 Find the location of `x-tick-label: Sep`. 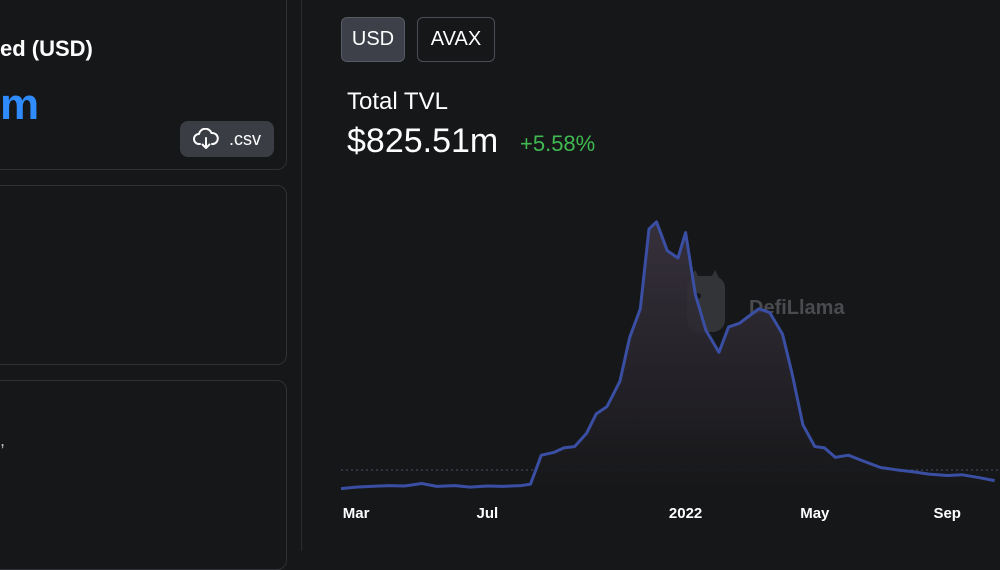

x-tick-label: Sep is located at coordinates (947, 513).